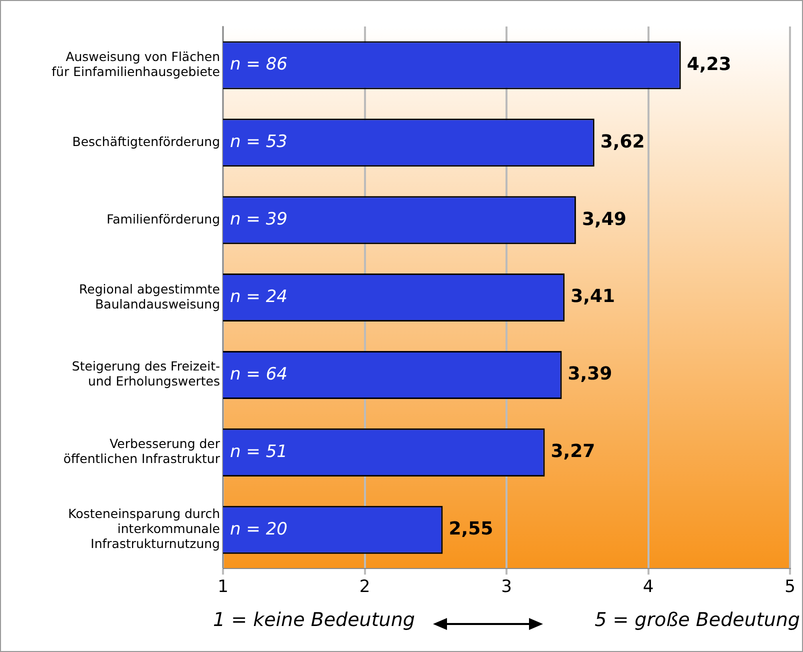 The width and height of the screenshot is (803, 652). What do you see at coordinates (573, 451) in the screenshot?
I see `data-label: 3,27` at bounding box center [573, 451].